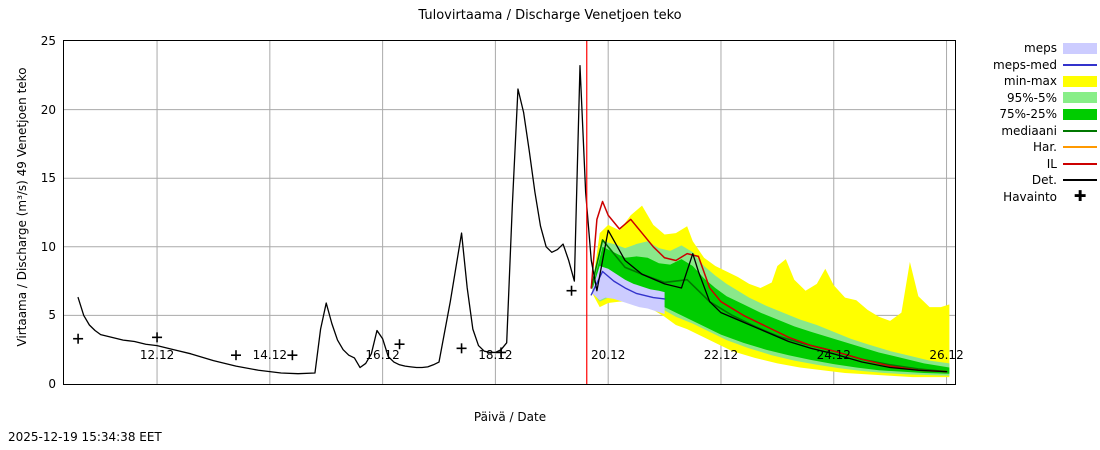 The width and height of the screenshot is (1100, 450). I want to click on legend-item: meps-med, so click(1031, 65).